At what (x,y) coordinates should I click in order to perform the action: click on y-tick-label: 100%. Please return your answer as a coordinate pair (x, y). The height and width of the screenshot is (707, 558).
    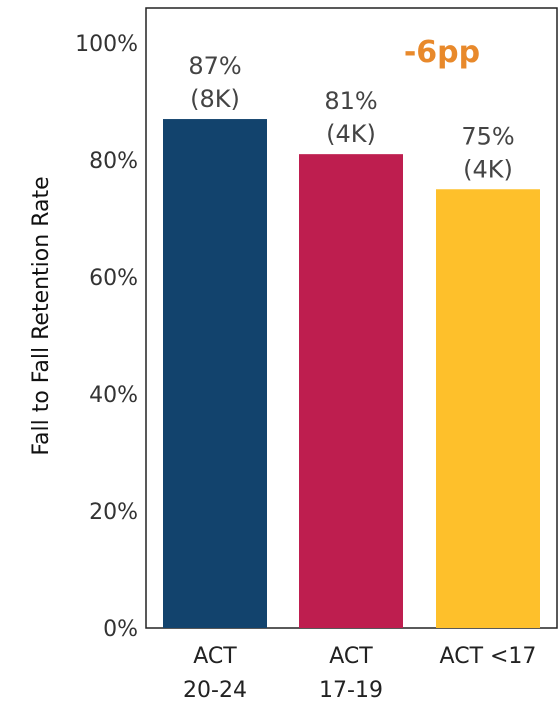
    Looking at the image, I should click on (106, 44).